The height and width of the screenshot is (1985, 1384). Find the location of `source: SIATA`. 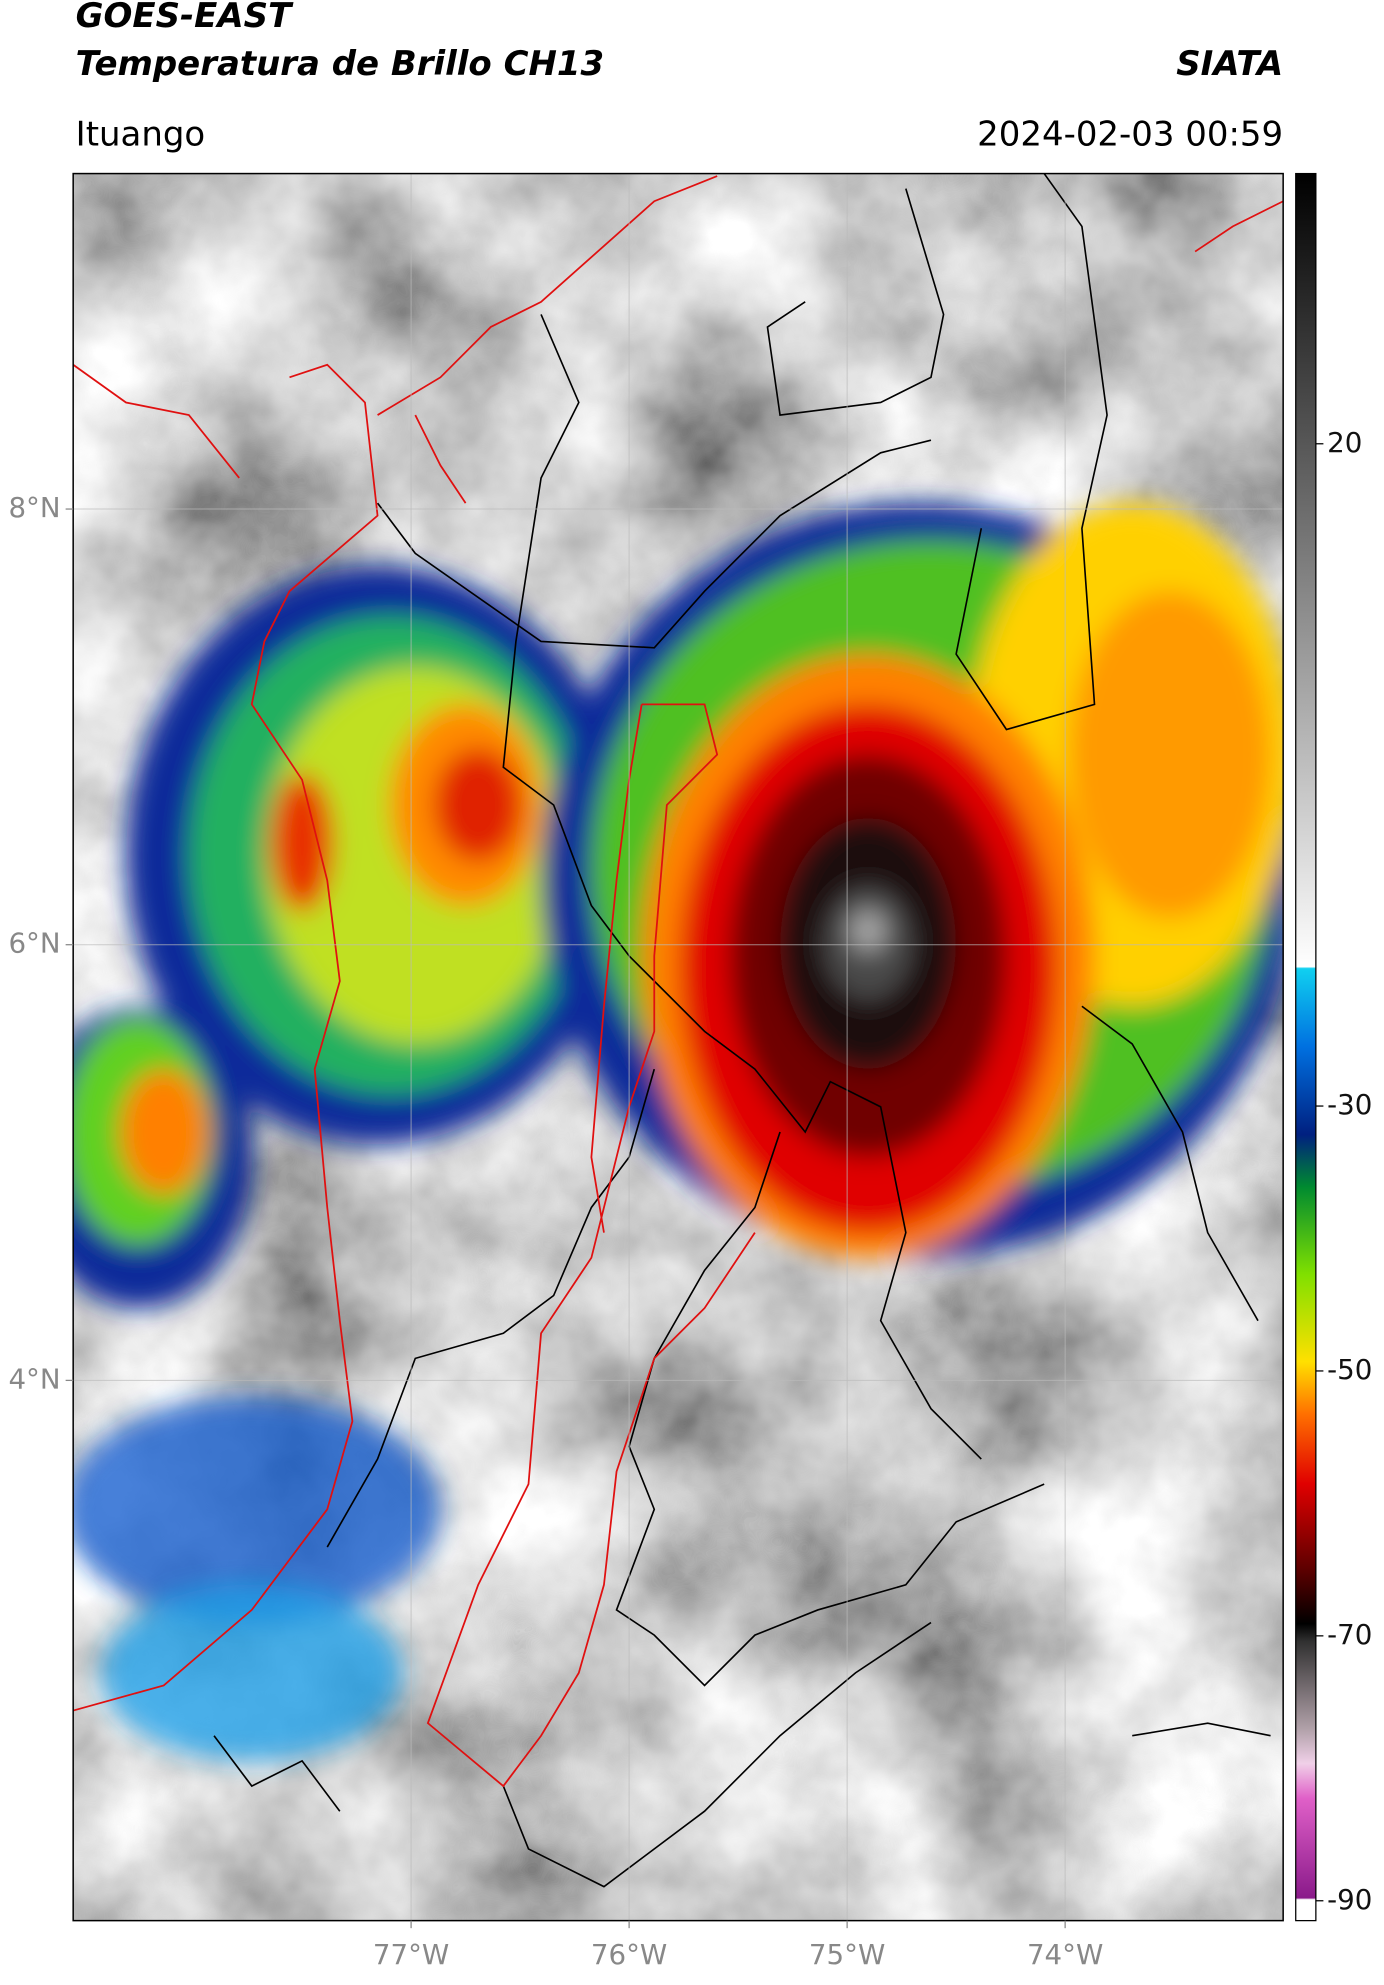

source: SIATA is located at coordinates (1229, 64).